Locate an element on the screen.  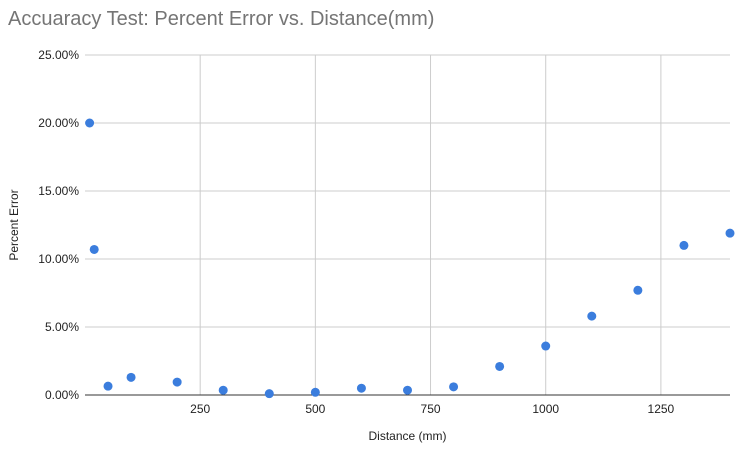
y-tick-label: 15.00% is located at coordinates (58, 191).